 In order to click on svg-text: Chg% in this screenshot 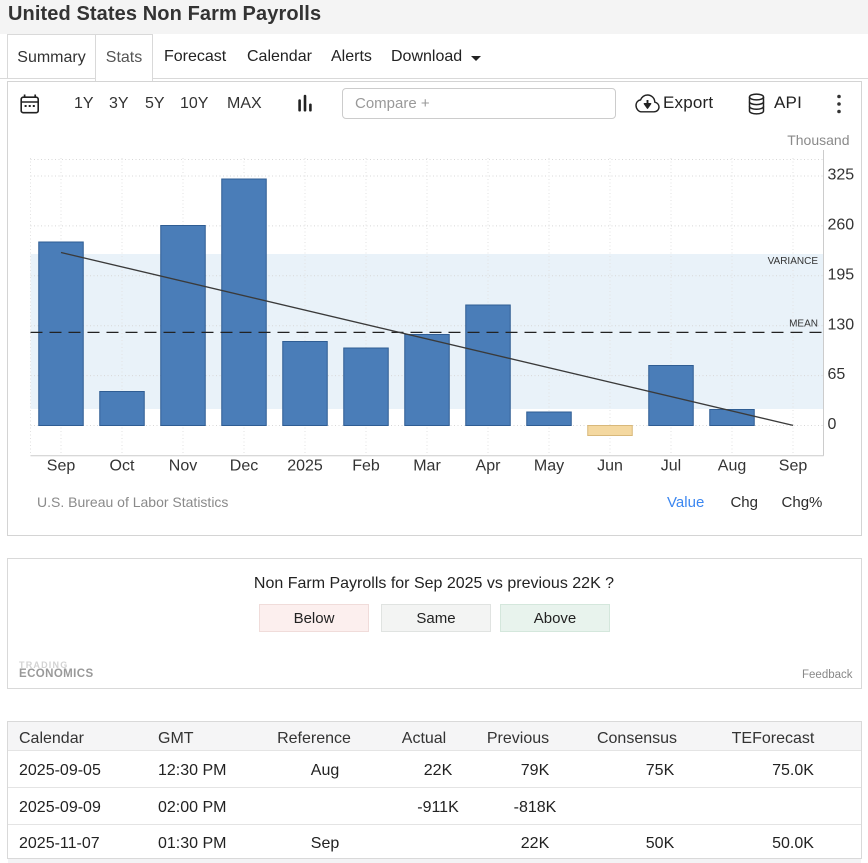, I will do `click(802, 502)`.